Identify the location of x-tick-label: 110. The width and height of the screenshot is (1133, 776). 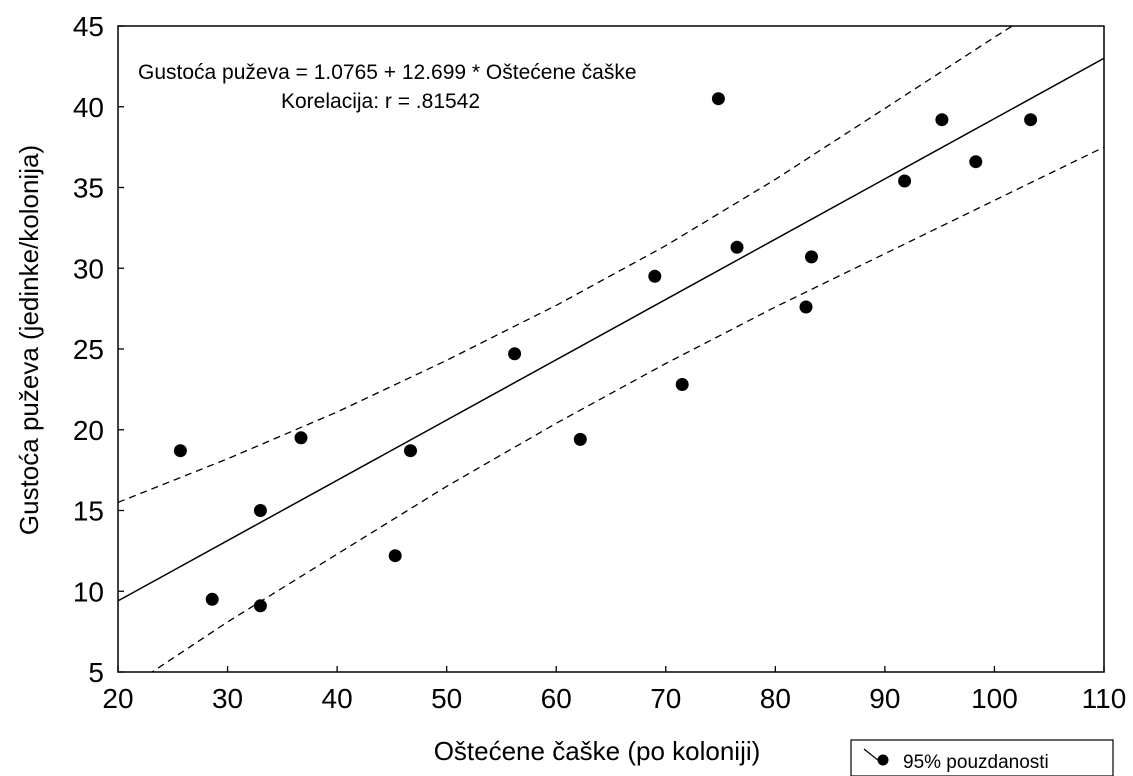
(1104, 698).